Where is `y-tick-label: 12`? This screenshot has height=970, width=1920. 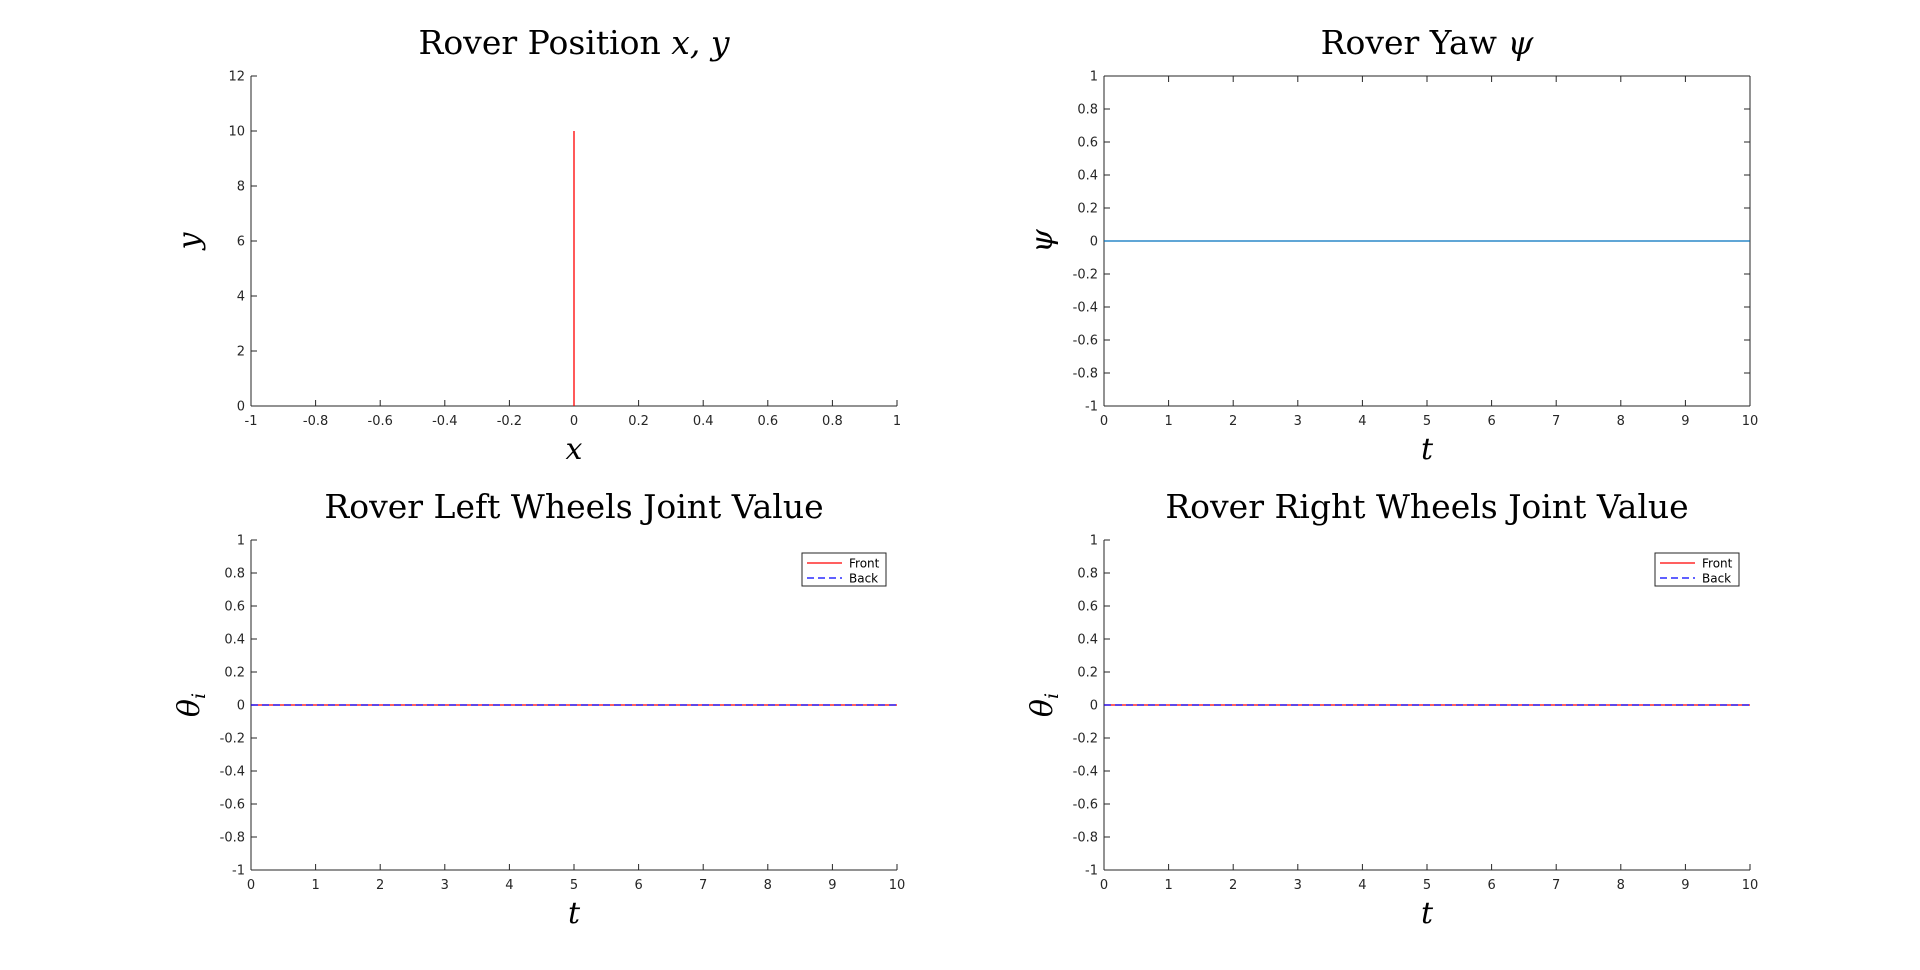 y-tick-label: 12 is located at coordinates (236, 77).